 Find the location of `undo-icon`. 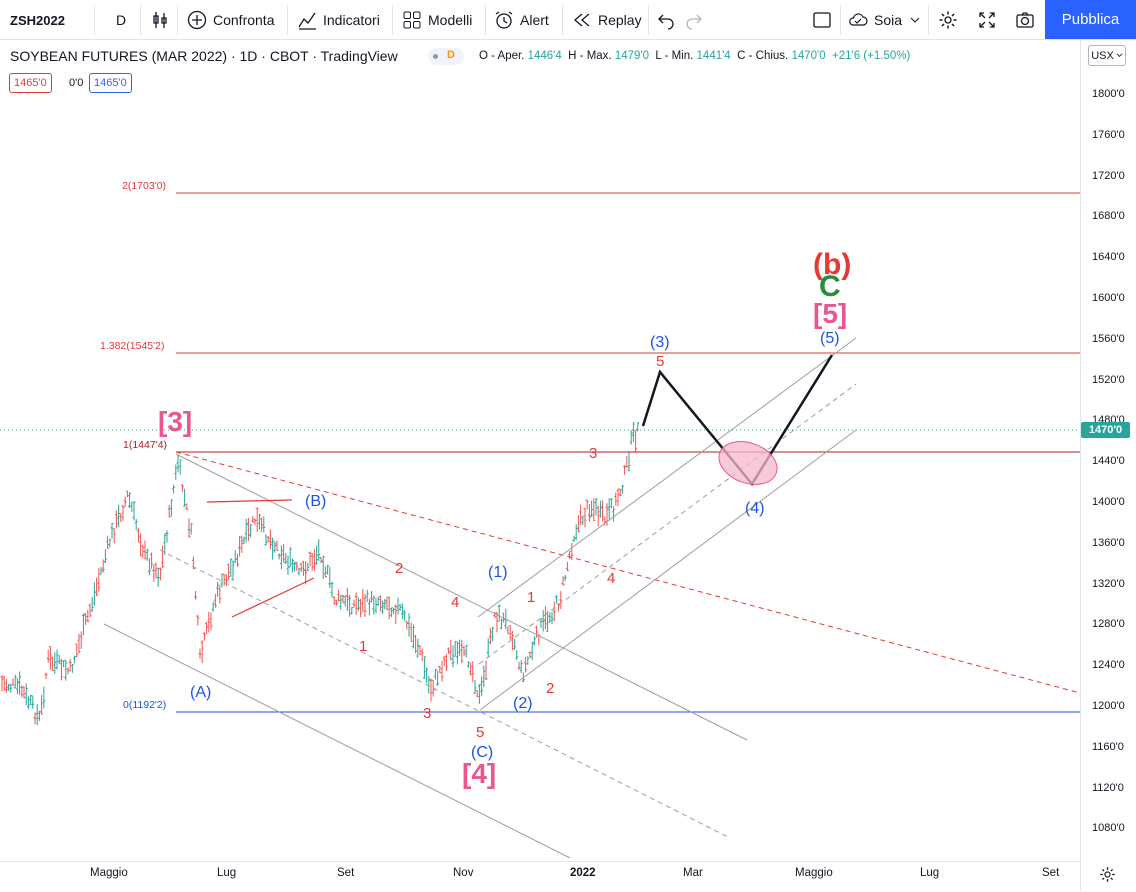

undo-icon is located at coordinates (666, 22).